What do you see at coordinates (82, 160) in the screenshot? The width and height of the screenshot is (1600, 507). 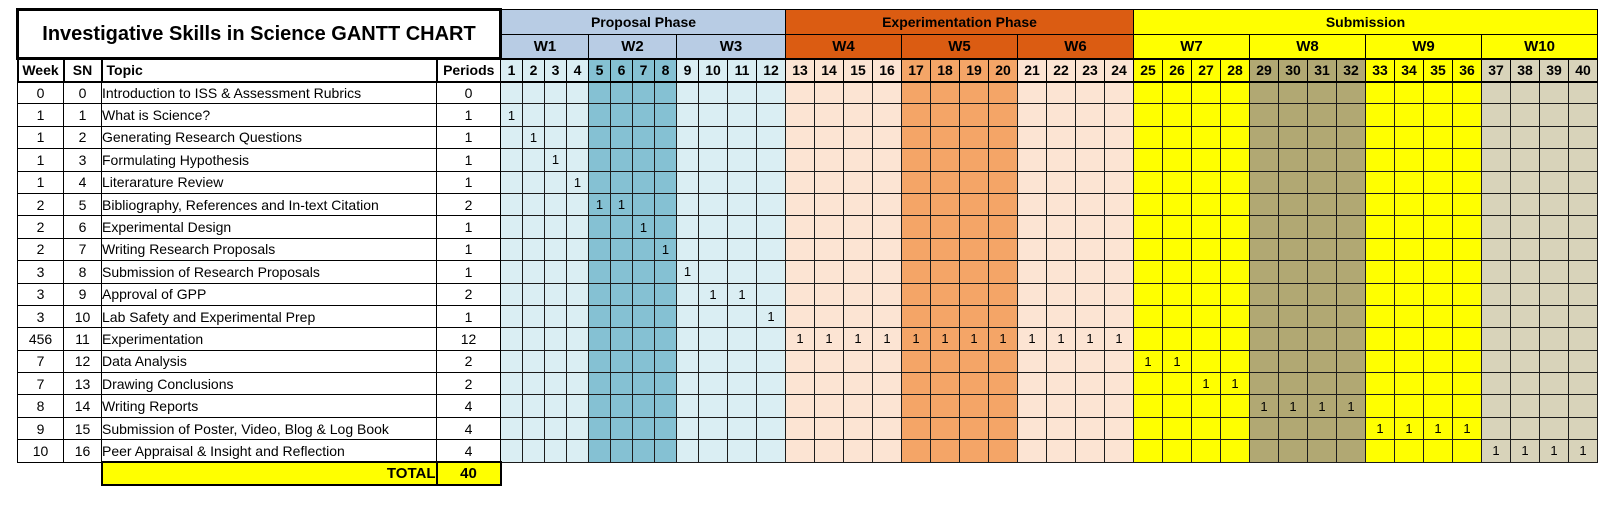 I see `task-sn: 3` at bounding box center [82, 160].